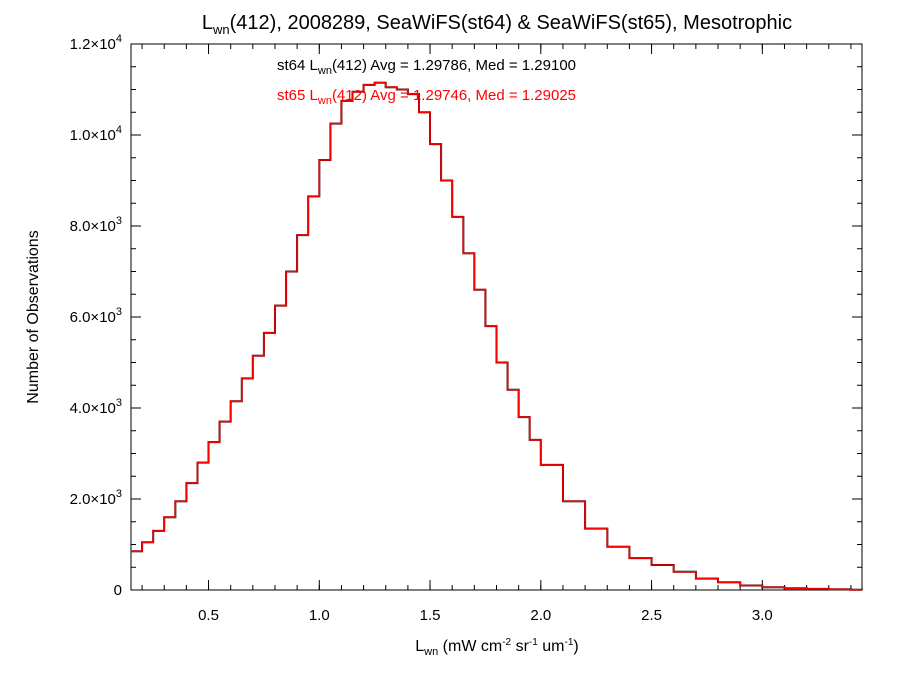 The image size is (900, 675). What do you see at coordinates (96, 407) in the screenshot?
I see `y-tick-label: 4.0×10³` at bounding box center [96, 407].